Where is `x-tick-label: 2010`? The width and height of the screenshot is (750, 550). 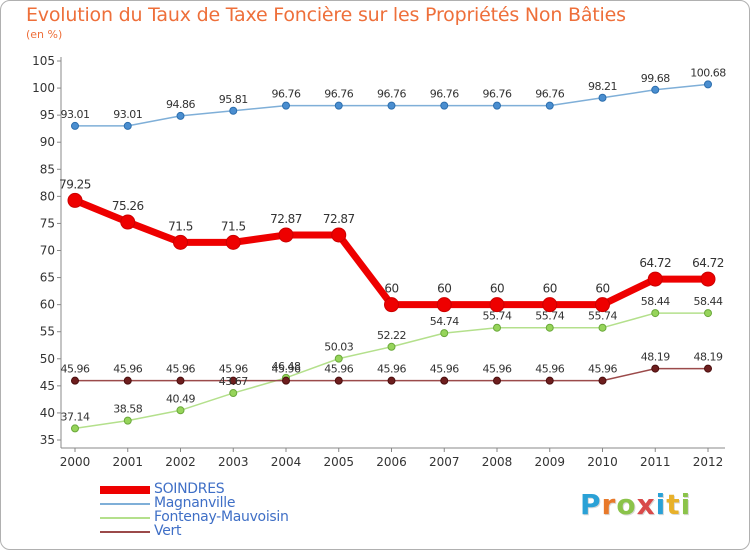 x-tick-label: 2010 is located at coordinates (602, 462).